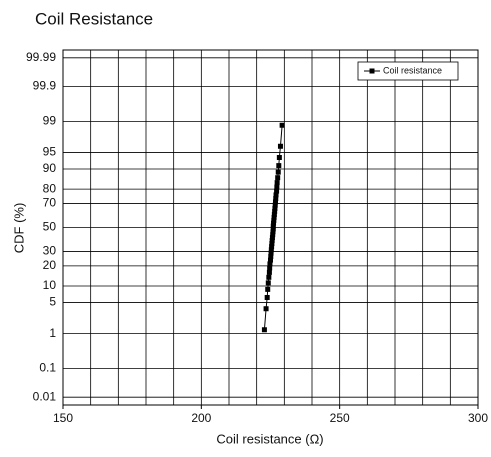 This screenshot has width=491, height=457. Describe the element at coordinates (50, 168) in the screenshot. I see `y-tick-label: 90` at that location.